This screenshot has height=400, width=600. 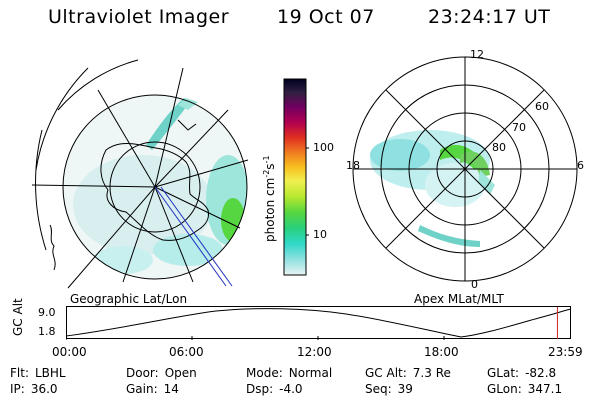 I want to click on colorbar-tick-10: 10, so click(x=320, y=234).